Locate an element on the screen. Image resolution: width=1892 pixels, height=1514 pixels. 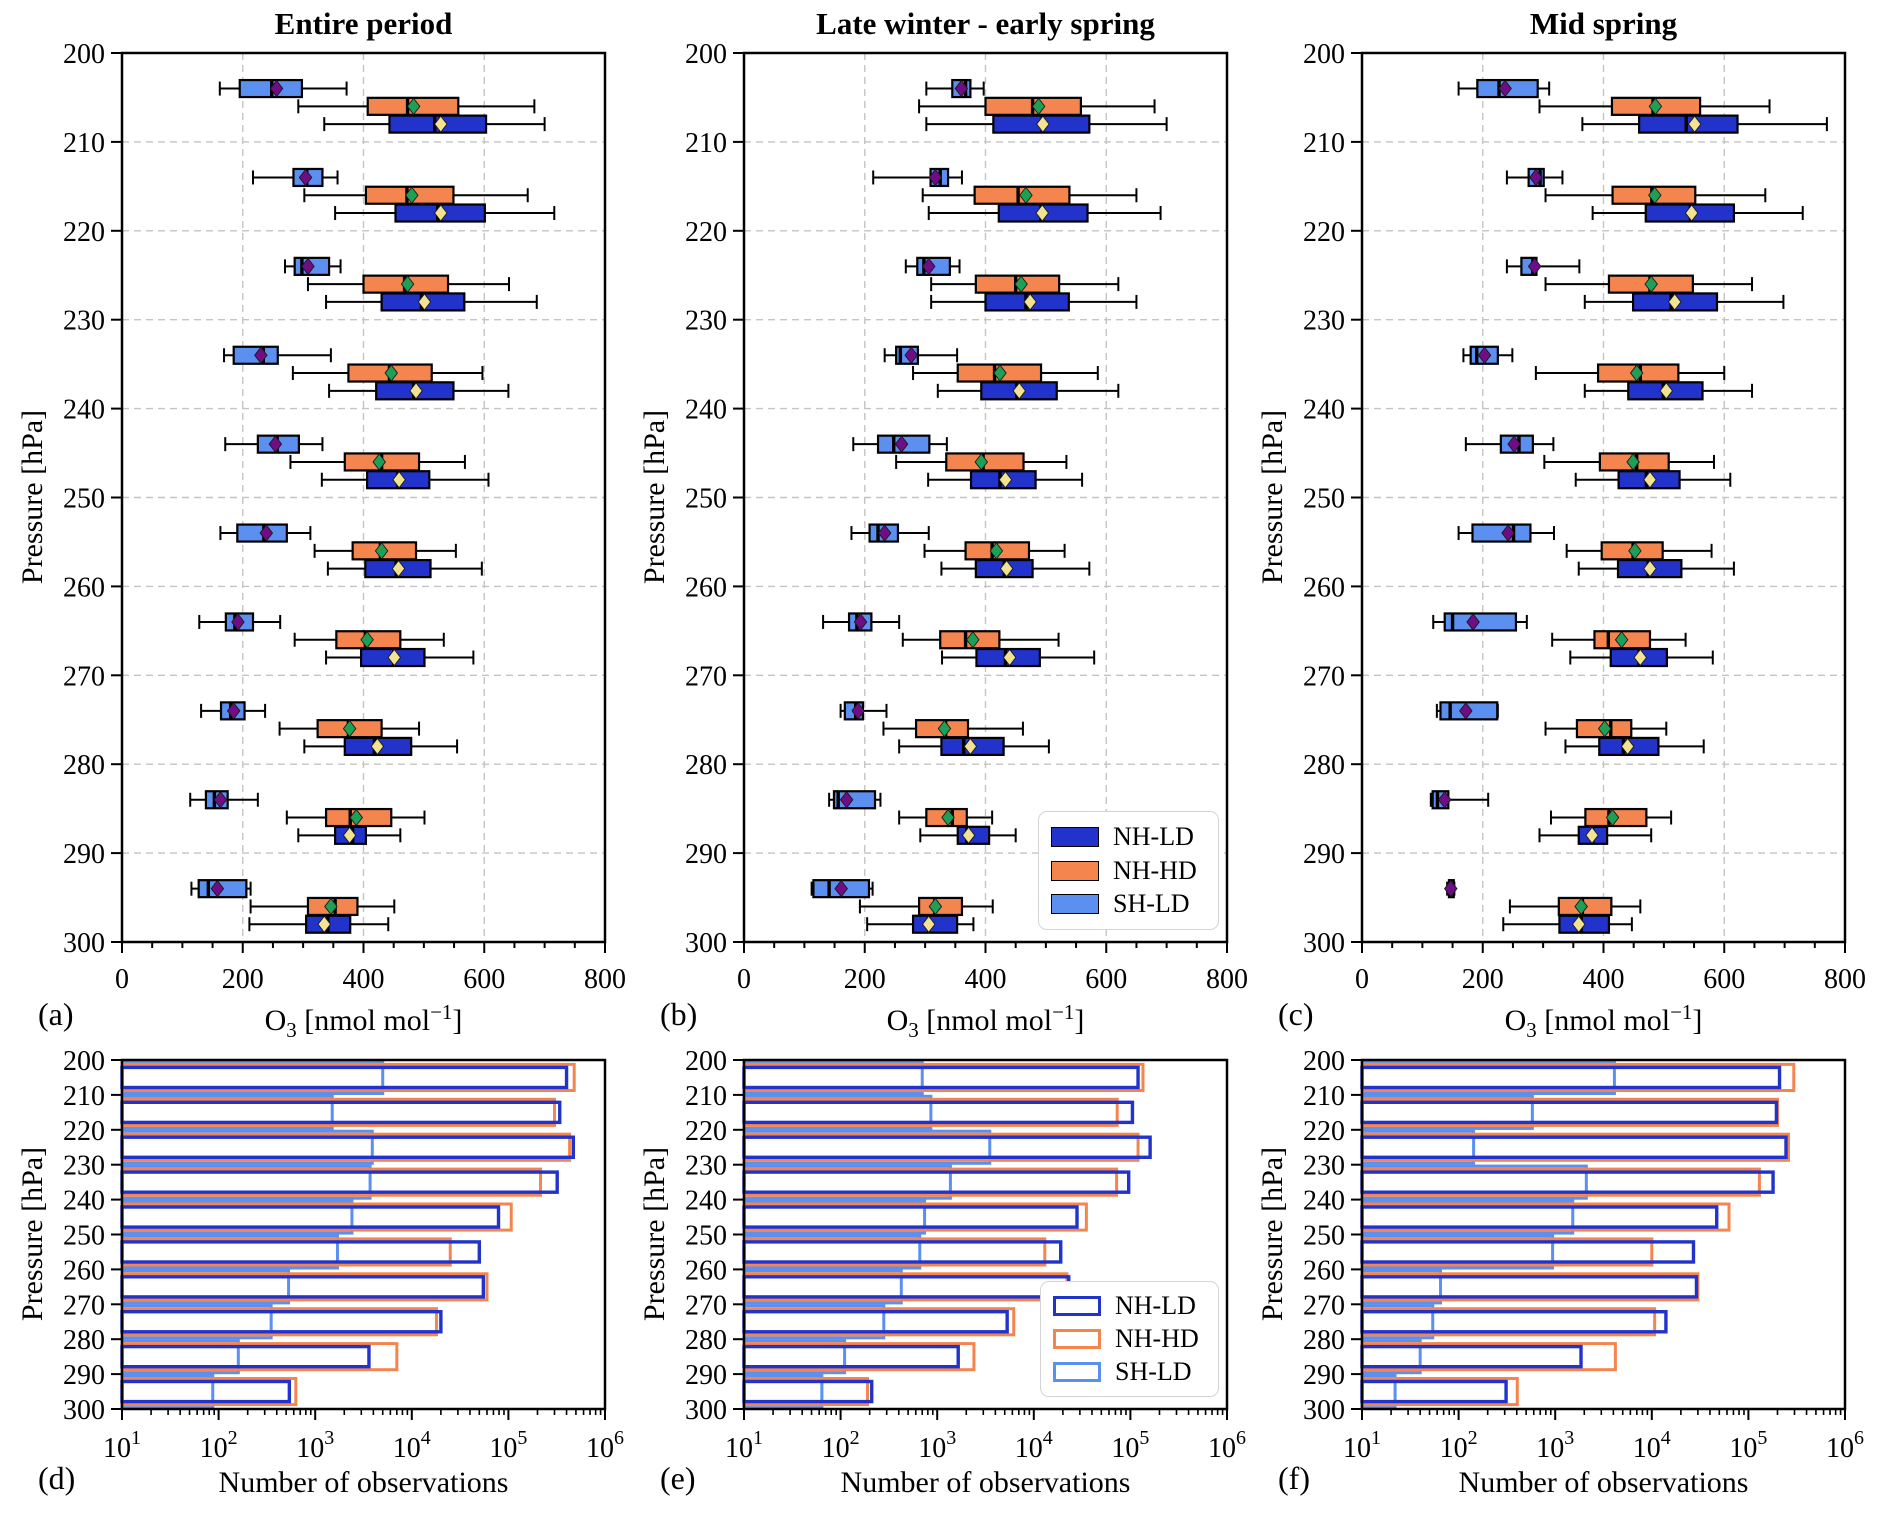
panel-a-xlabel: O3 [nmol mol−1] is located at coordinates (363, 1021).